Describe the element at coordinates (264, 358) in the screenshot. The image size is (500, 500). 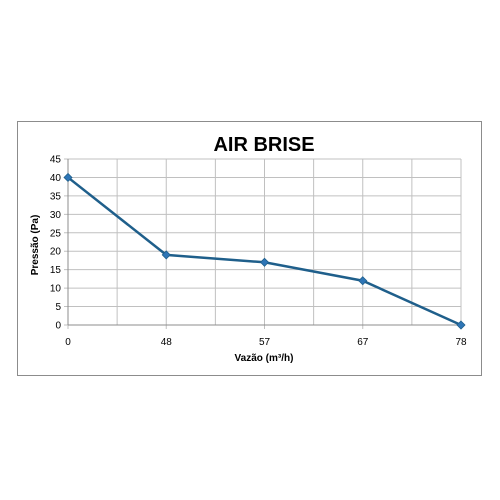
I see `x-axis-label: Vazão (m³/h)` at that location.